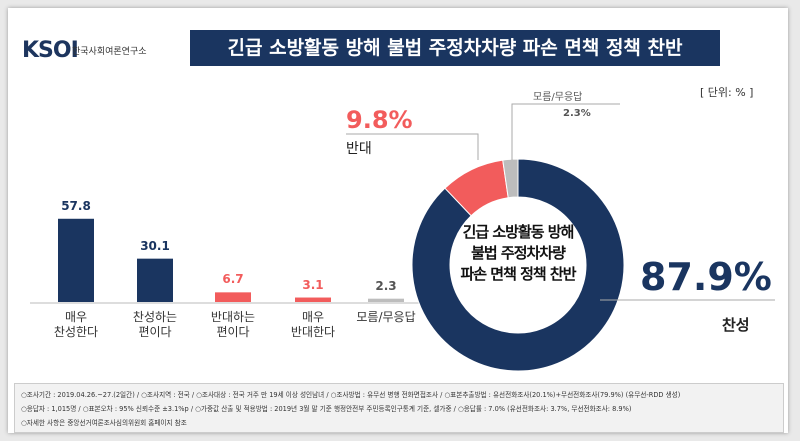 The height and width of the screenshot is (441, 800). I want to click on x-tick-label: 찬성하는 편이다, so click(155, 324).